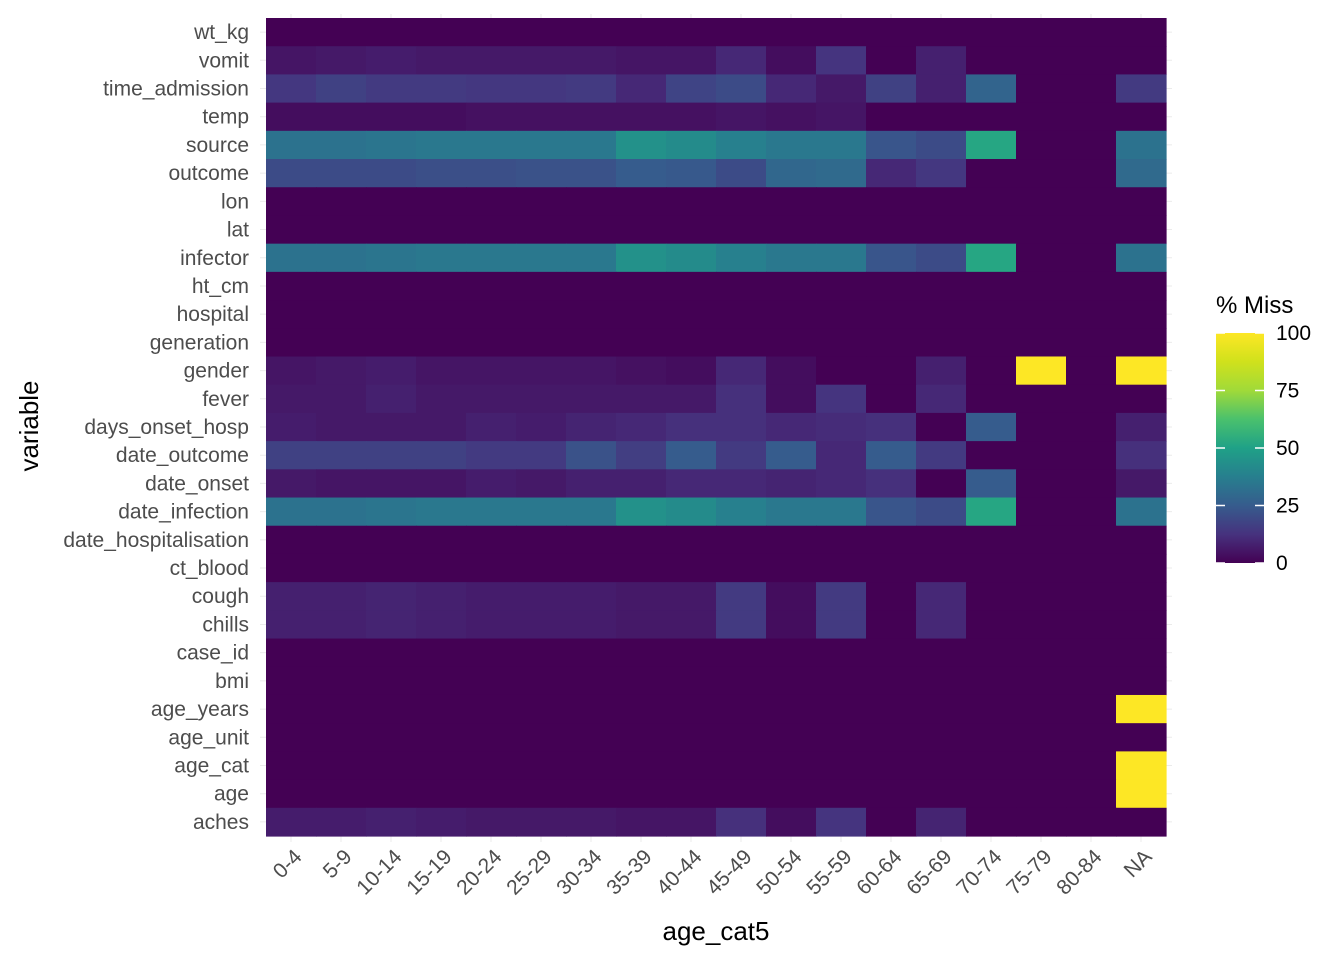  What do you see at coordinates (929, 872) in the screenshot?
I see `x-tick-label: 65-69` at bounding box center [929, 872].